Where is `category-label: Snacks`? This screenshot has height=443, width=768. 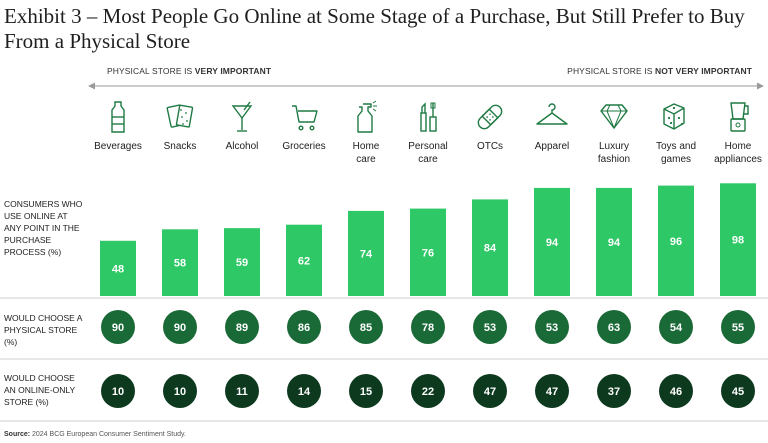
category-label: Snacks is located at coordinates (180, 146).